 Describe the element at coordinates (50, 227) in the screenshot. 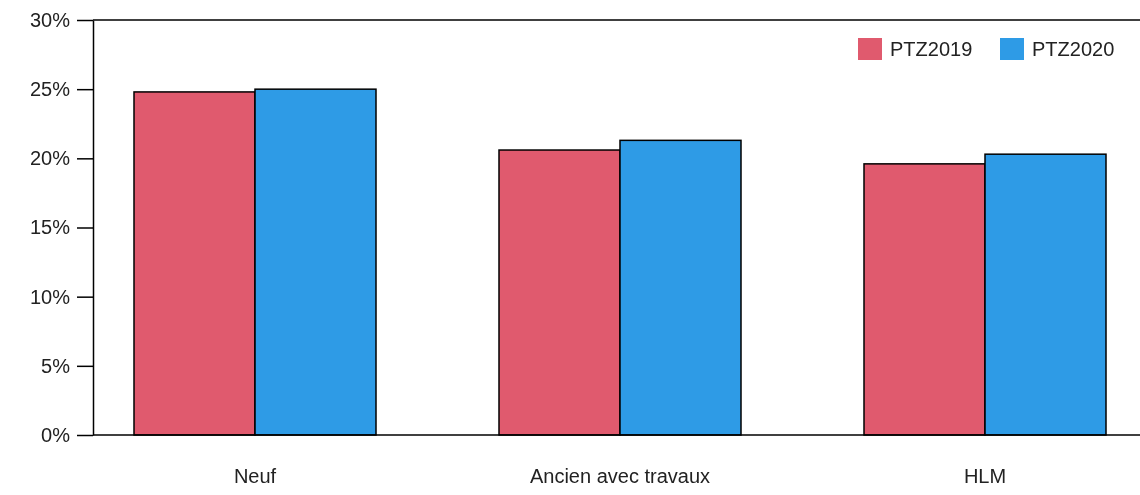

I see `y-tick-label: 15%` at that location.